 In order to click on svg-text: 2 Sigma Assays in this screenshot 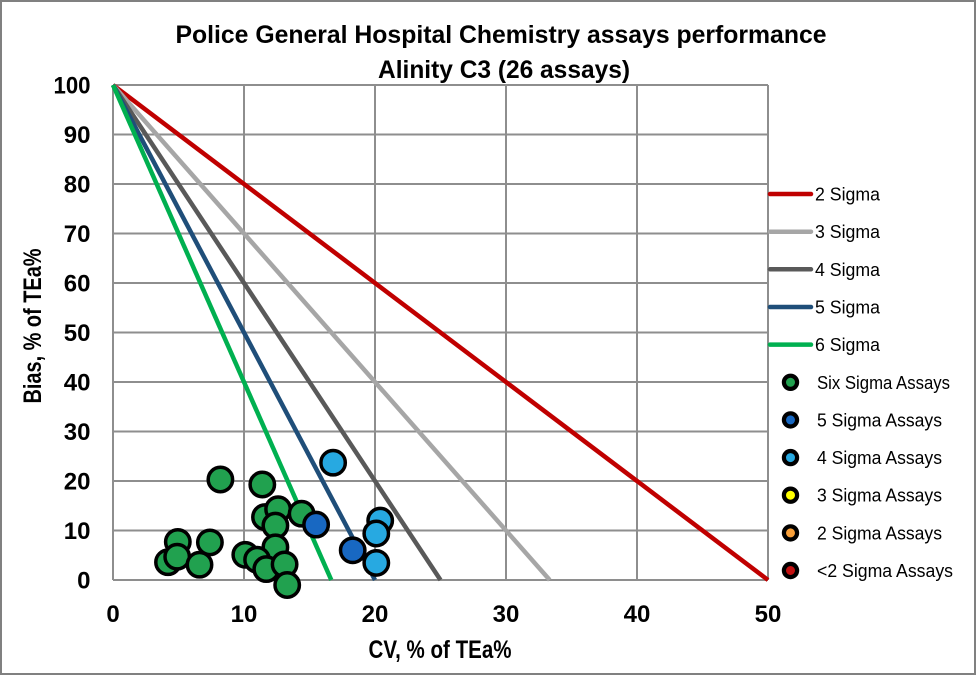, I will do `click(879, 532)`.